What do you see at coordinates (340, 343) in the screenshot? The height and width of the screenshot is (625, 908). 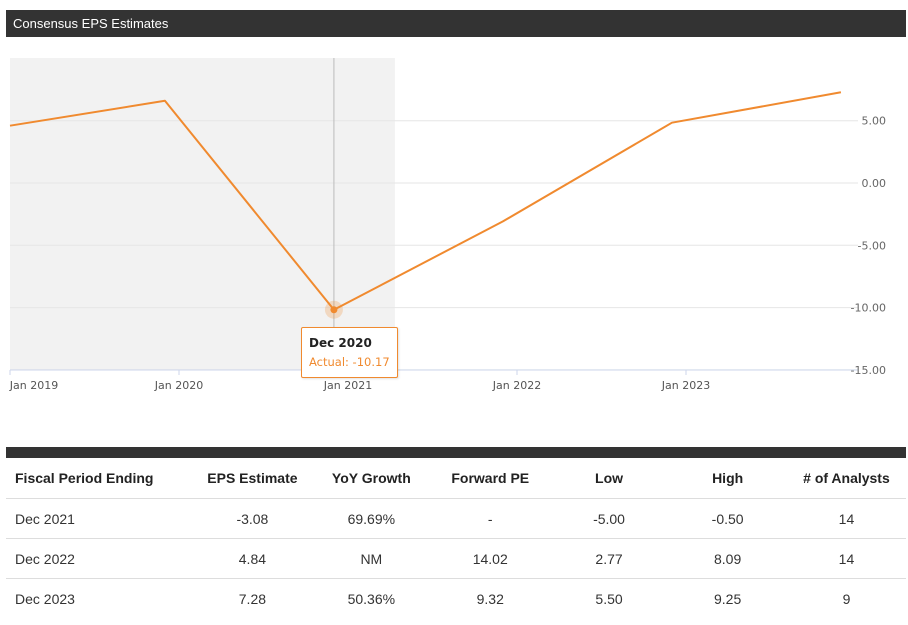 I see `tooltip-title: Dec 2020` at bounding box center [340, 343].